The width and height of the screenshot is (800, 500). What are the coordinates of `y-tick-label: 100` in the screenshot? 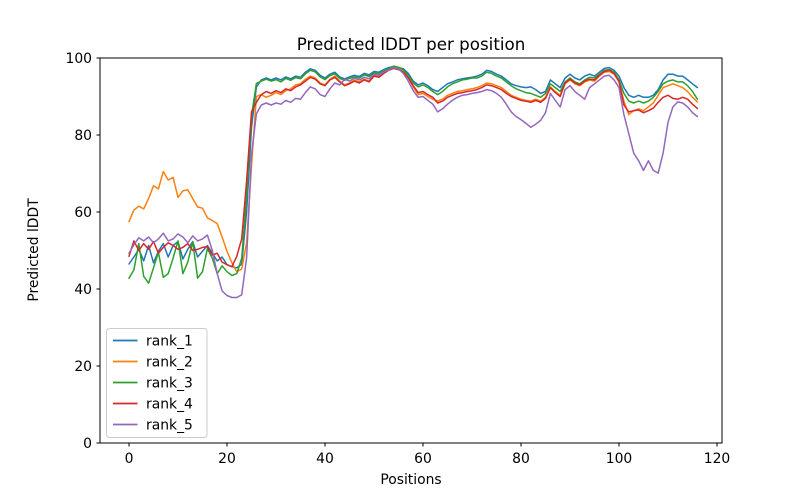 It's located at (78, 59).